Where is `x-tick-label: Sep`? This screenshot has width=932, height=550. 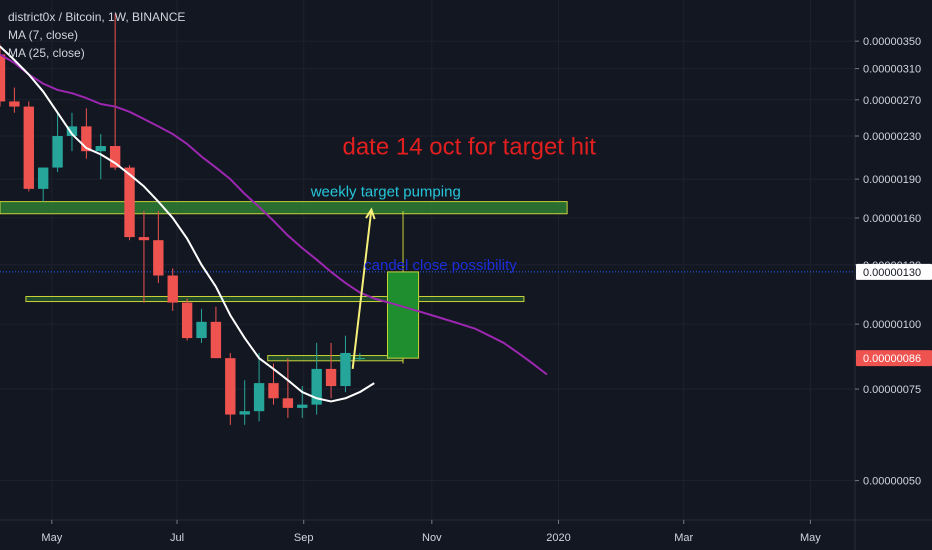
x-tick-label: Sep is located at coordinates (304, 538).